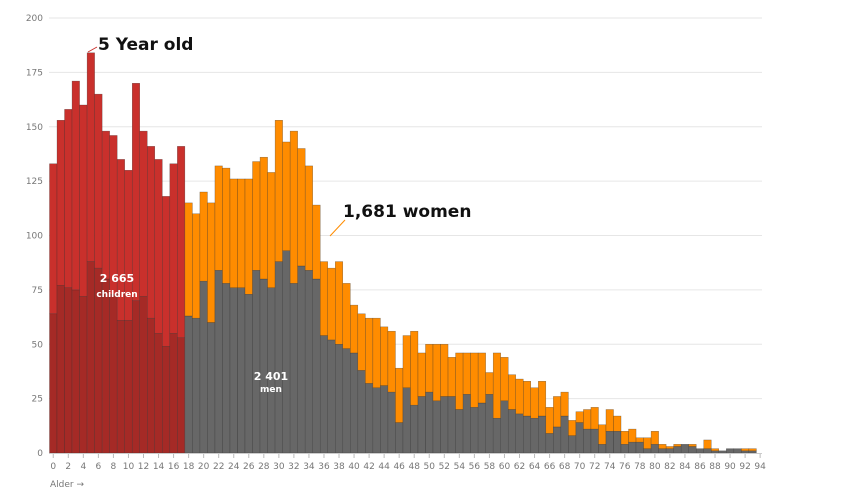 This screenshot has height=500, width=850. I want to click on x-tick-label: 88, so click(715, 467).